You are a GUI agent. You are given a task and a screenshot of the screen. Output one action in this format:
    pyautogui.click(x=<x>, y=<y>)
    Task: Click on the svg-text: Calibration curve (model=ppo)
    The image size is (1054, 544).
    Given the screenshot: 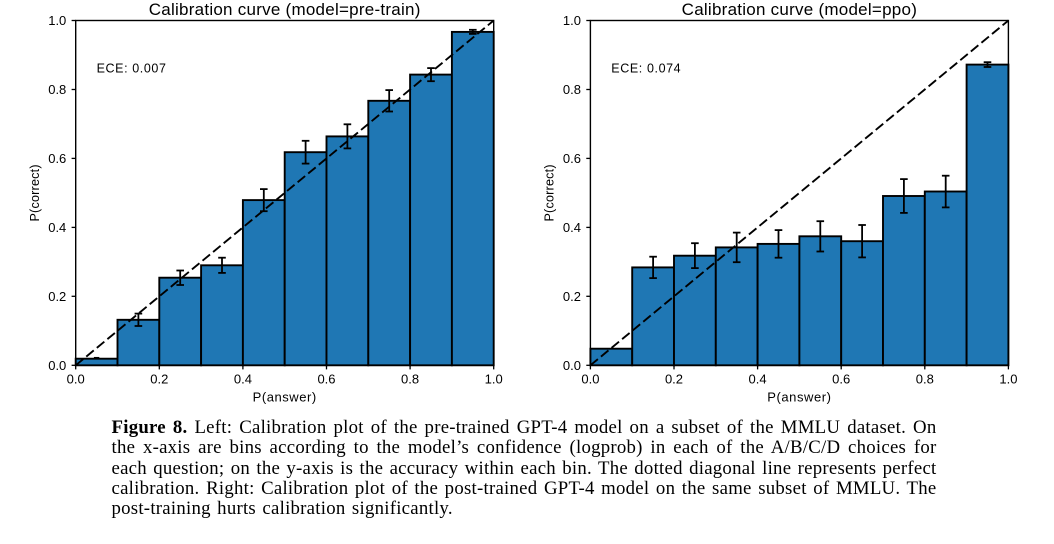 What is the action you would take?
    pyautogui.click(x=799, y=9)
    